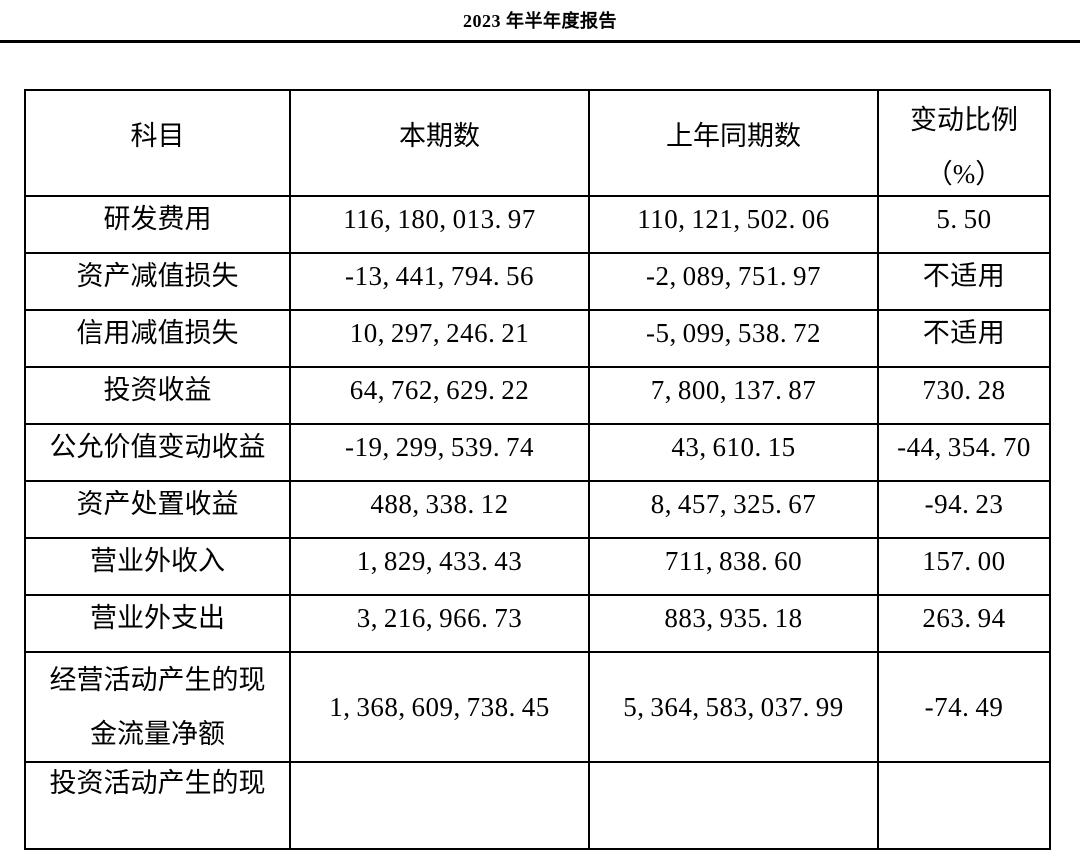 The height and width of the screenshot is (850, 1080). Describe the element at coordinates (964, 453) in the screenshot. I see `row-change-ratio: -44, 354. 70` at that location.